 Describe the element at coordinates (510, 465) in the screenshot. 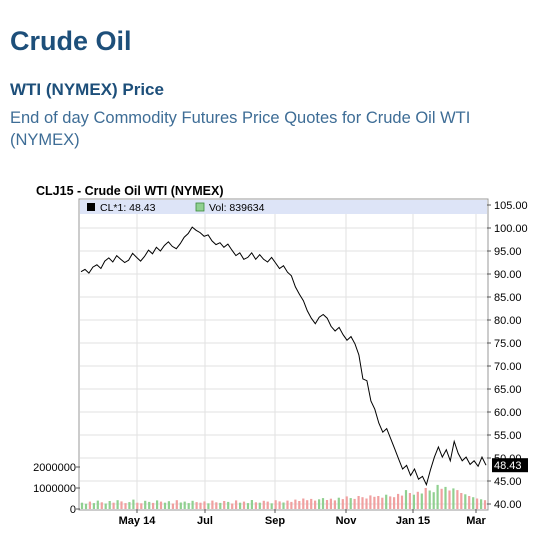

I see `last-value-badge` at that location.